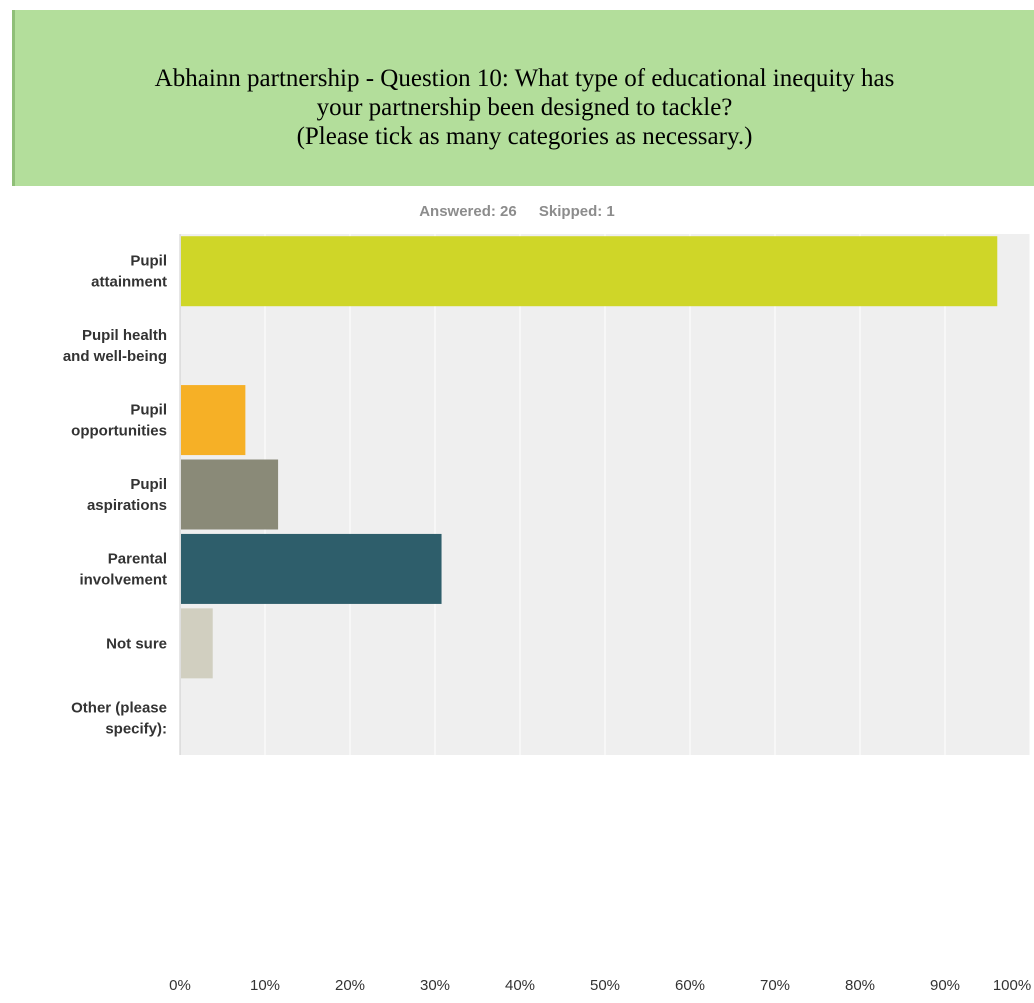  I want to click on category-label: specify):, so click(136, 728).